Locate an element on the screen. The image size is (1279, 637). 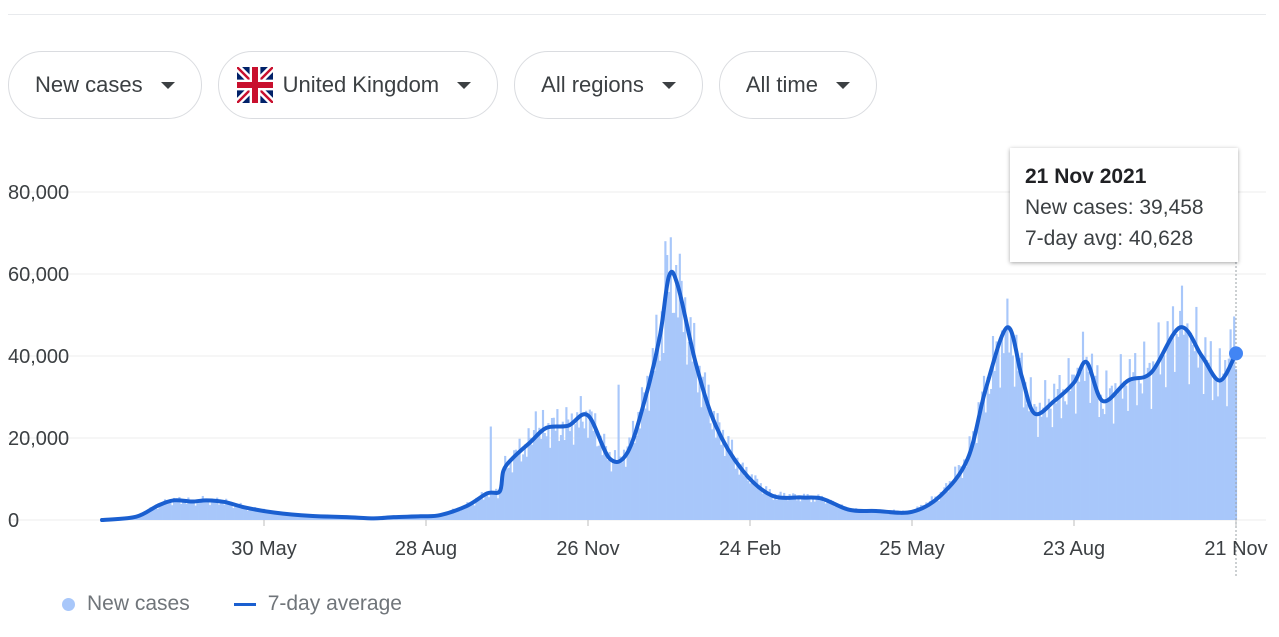
x-tick-label: 25 May is located at coordinates (912, 549).